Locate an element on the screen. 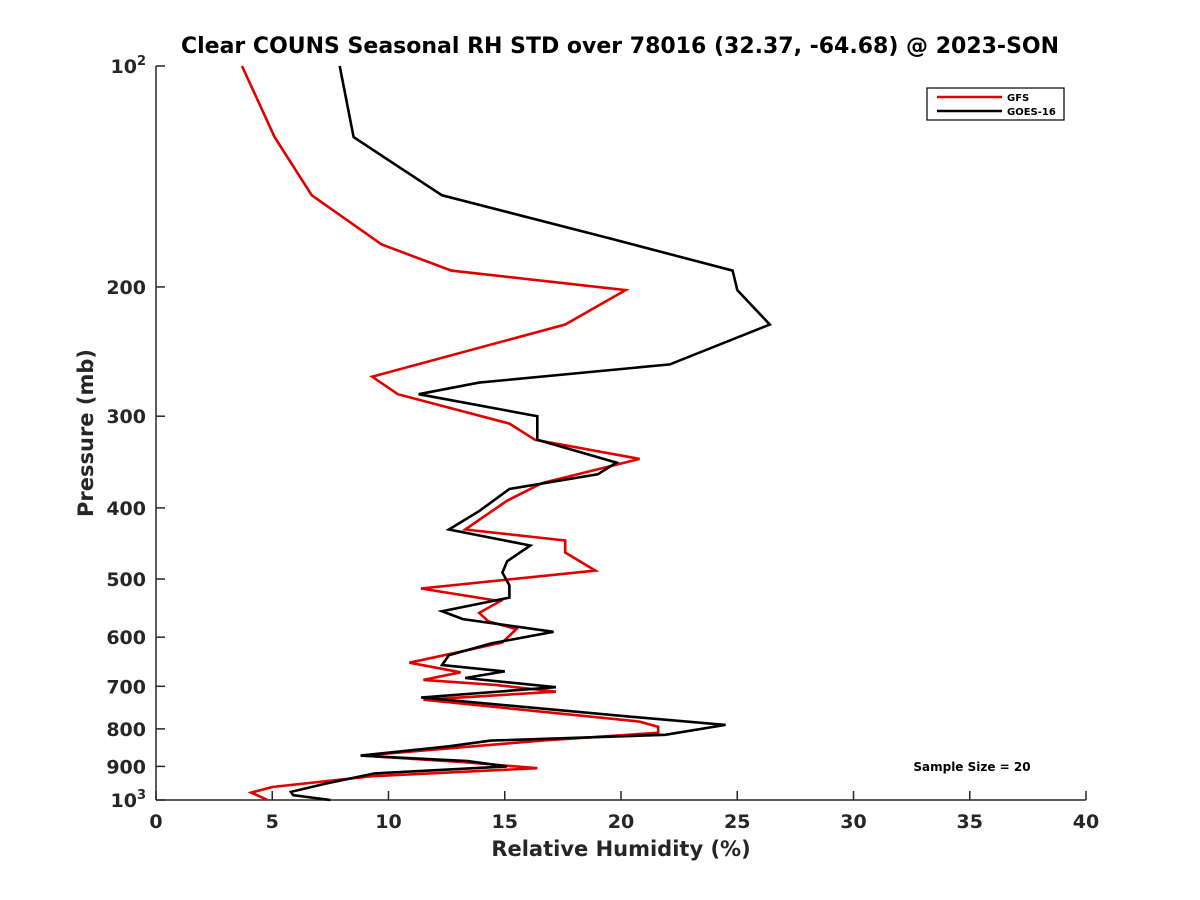 This screenshot has width=1200, height=900. y-tick-label: 800 is located at coordinates (126, 730).